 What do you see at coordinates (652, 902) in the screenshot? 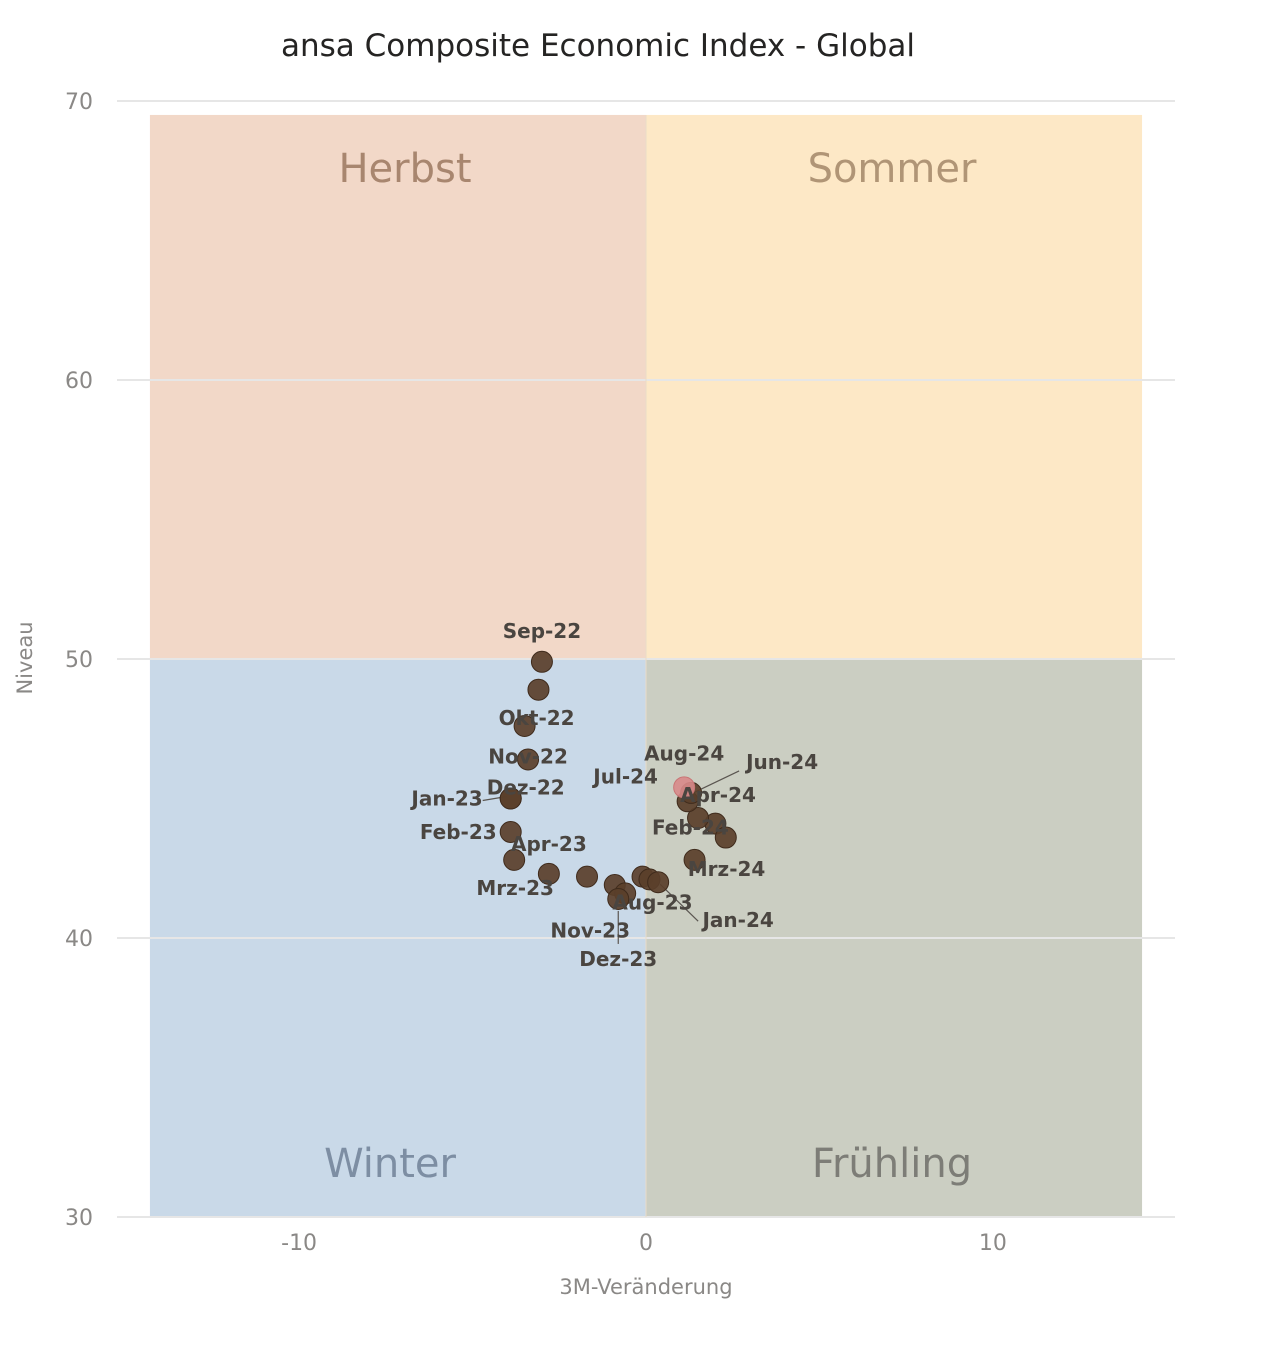
I see `data-label: Aug-23` at bounding box center [652, 902].